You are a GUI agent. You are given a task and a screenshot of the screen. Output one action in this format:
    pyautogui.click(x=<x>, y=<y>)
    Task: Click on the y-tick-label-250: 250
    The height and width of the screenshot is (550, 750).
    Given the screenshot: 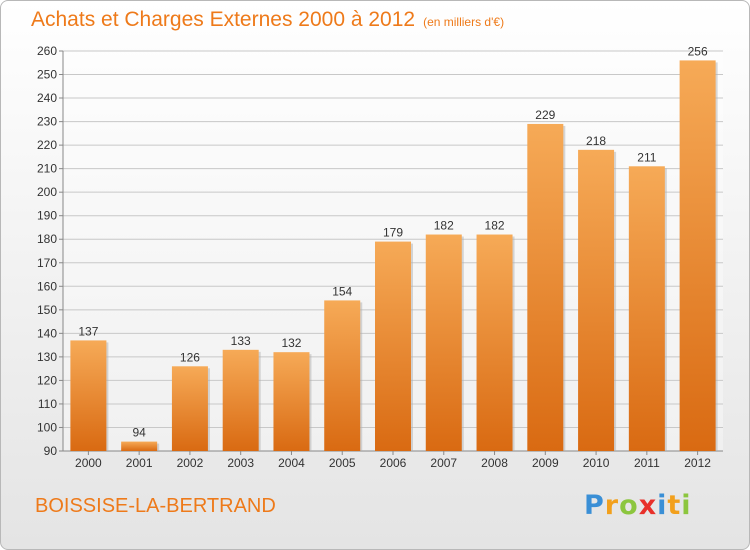 What is the action you would take?
    pyautogui.click(x=47, y=75)
    